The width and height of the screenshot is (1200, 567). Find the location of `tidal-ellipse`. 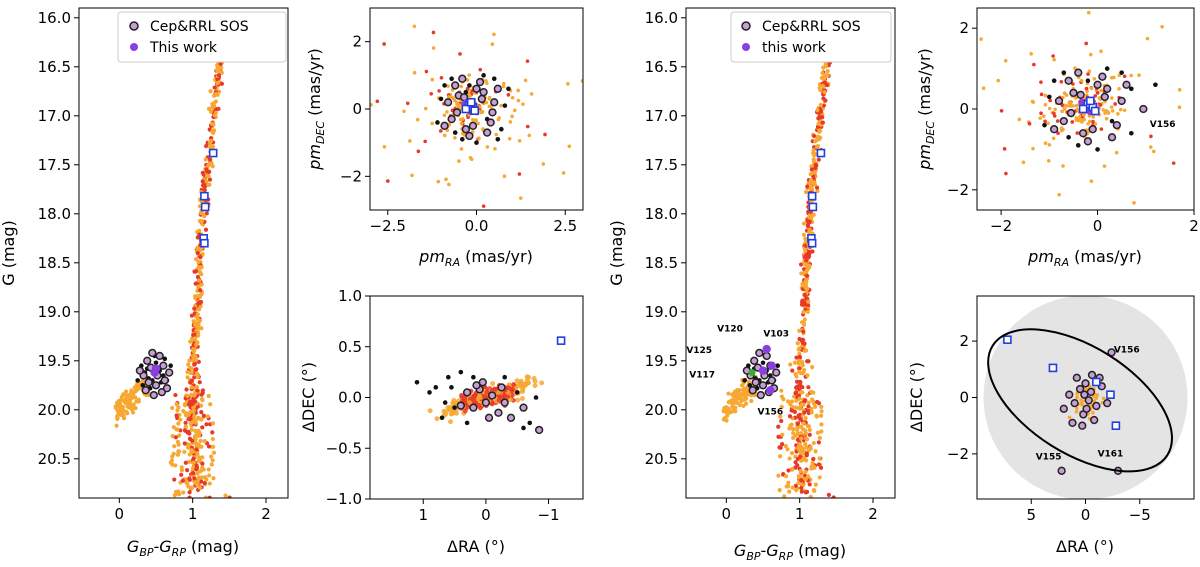

tidal-ellipse is located at coordinates (1080, 400).